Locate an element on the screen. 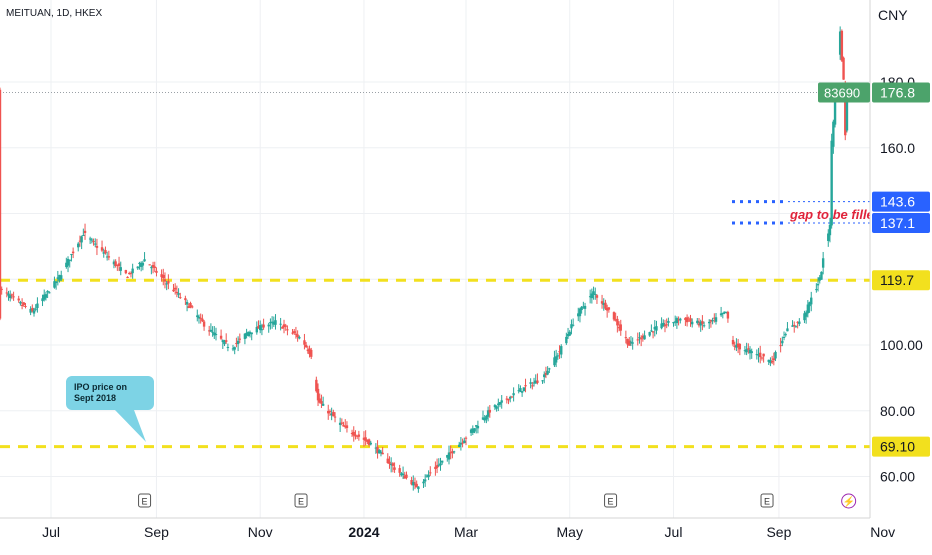 This screenshot has height=555, width=932. last-price-tag-text: 176.8 is located at coordinates (897, 93).